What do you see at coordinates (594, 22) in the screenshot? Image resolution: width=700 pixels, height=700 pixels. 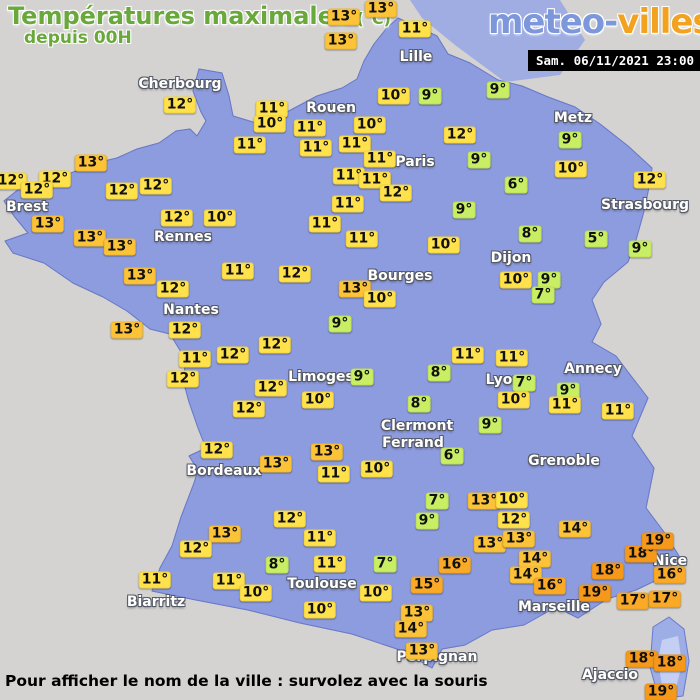 I see `meteo-villes-logo: meteo-villes.com` at bounding box center [594, 22].